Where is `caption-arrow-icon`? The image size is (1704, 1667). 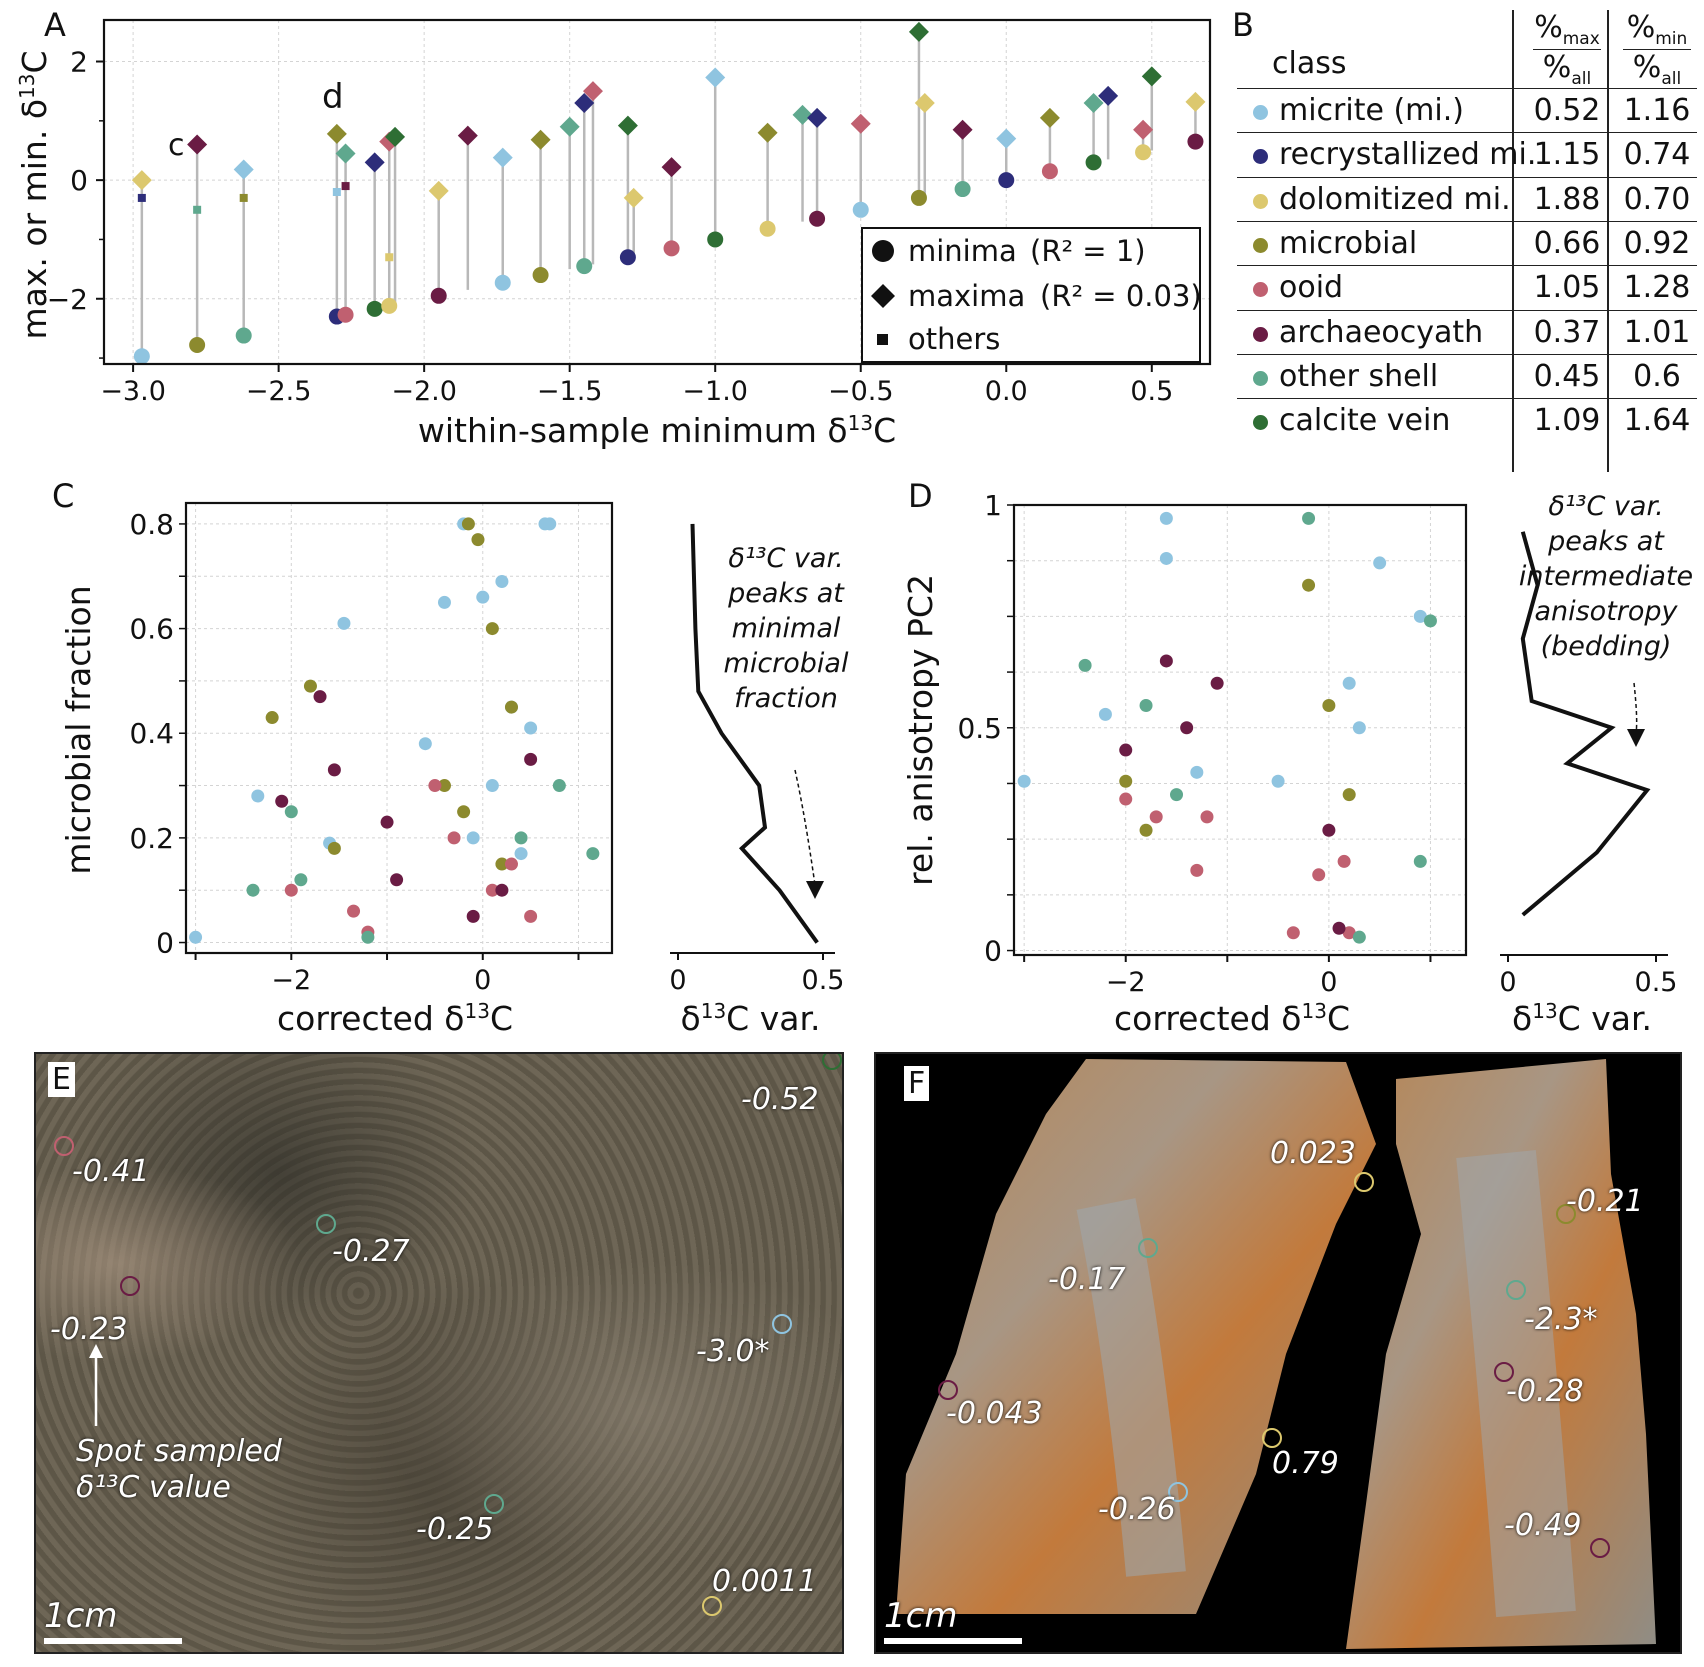 caption-arrow-icon is located at coordinates (96, 1385).